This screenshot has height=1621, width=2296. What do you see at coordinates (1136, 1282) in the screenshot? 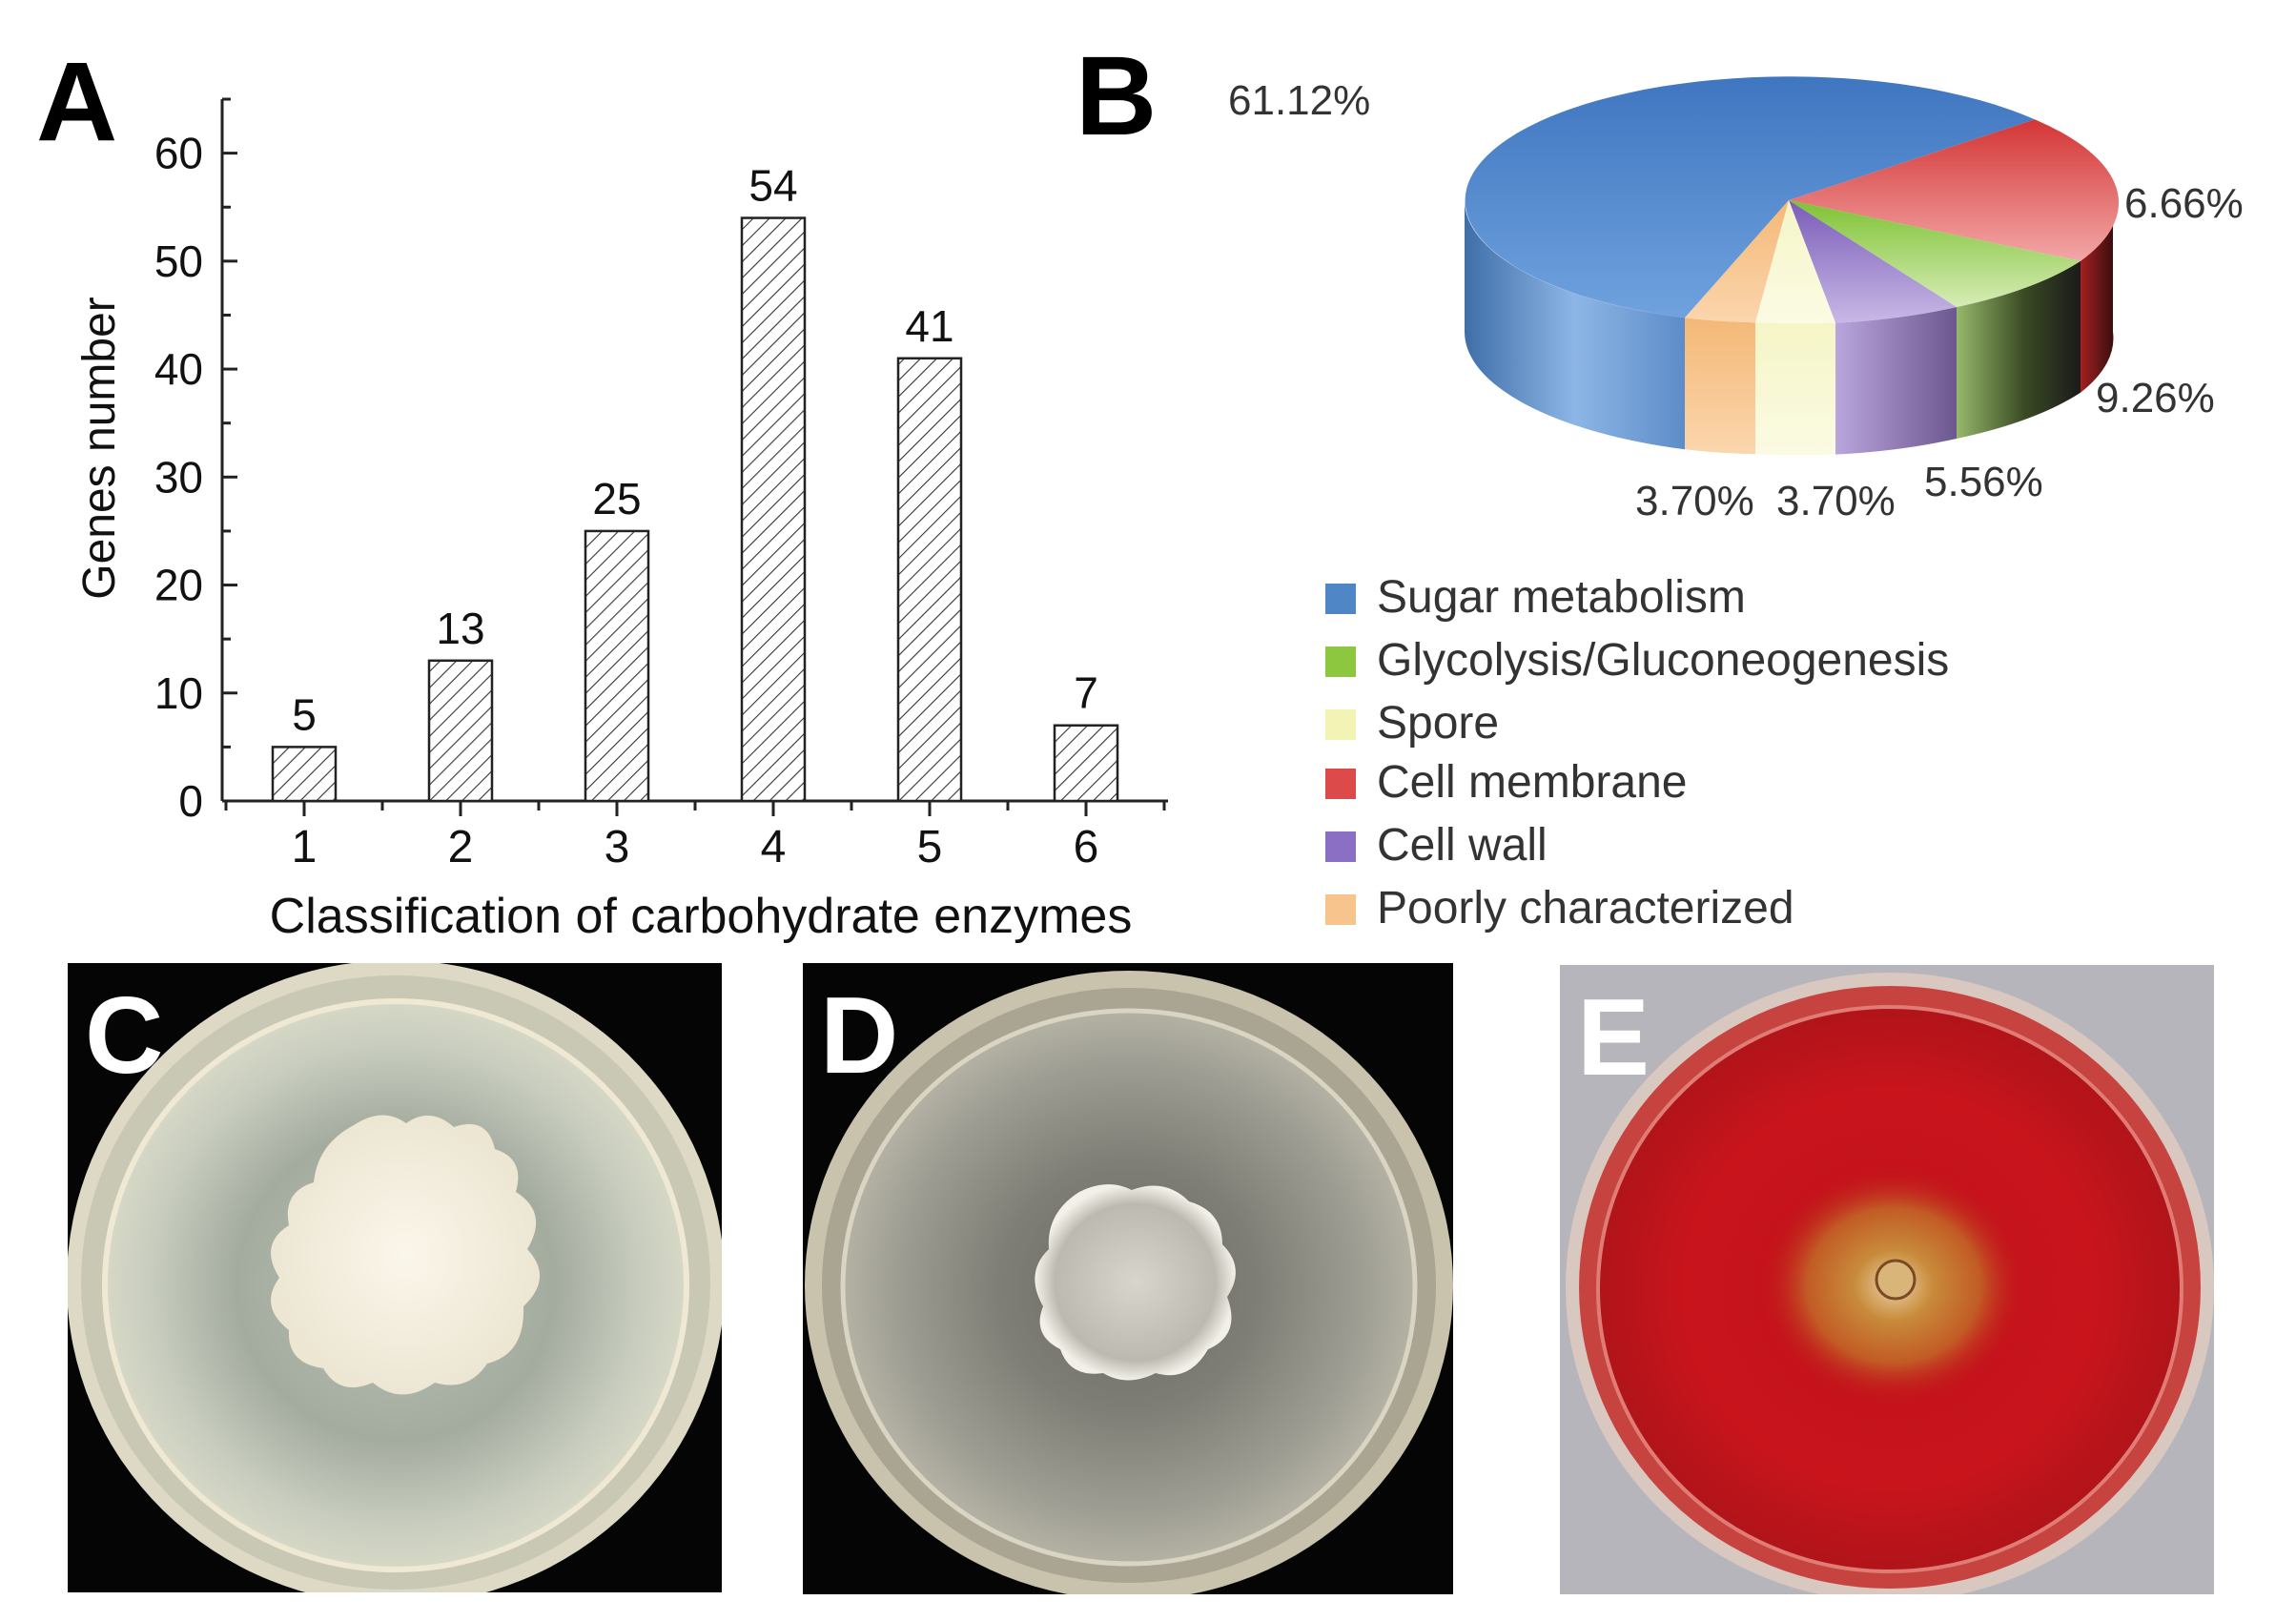
I see `colony-d` at bounding box center [1136, 1282].